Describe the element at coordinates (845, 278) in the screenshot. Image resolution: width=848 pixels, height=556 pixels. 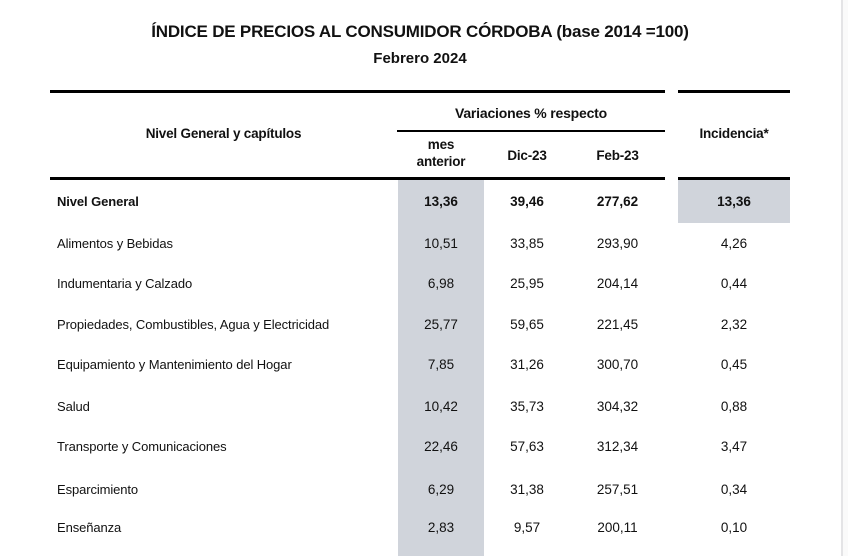
I see `page-right-margin-strip` at that location.